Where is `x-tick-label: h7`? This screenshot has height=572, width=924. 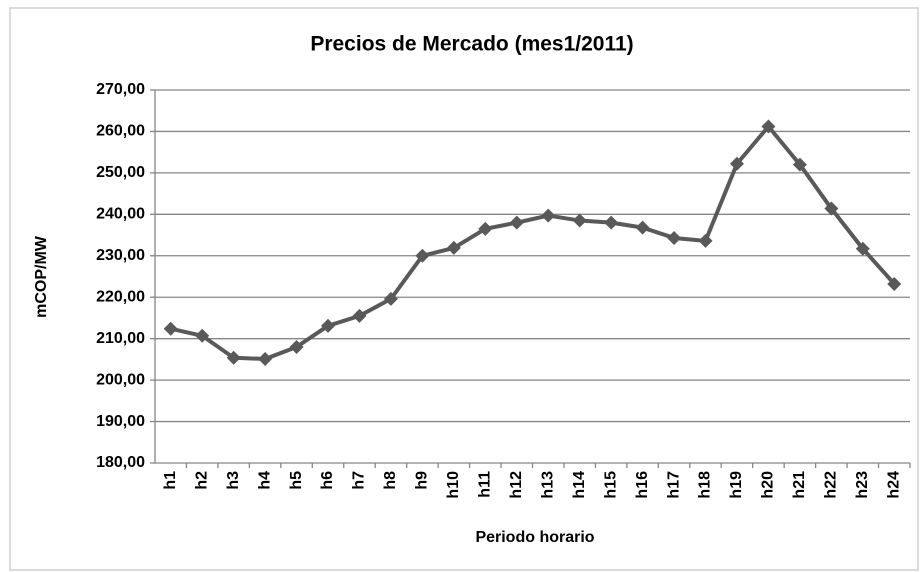 x-tick-label: h7 is located at coordinates (359, 480).